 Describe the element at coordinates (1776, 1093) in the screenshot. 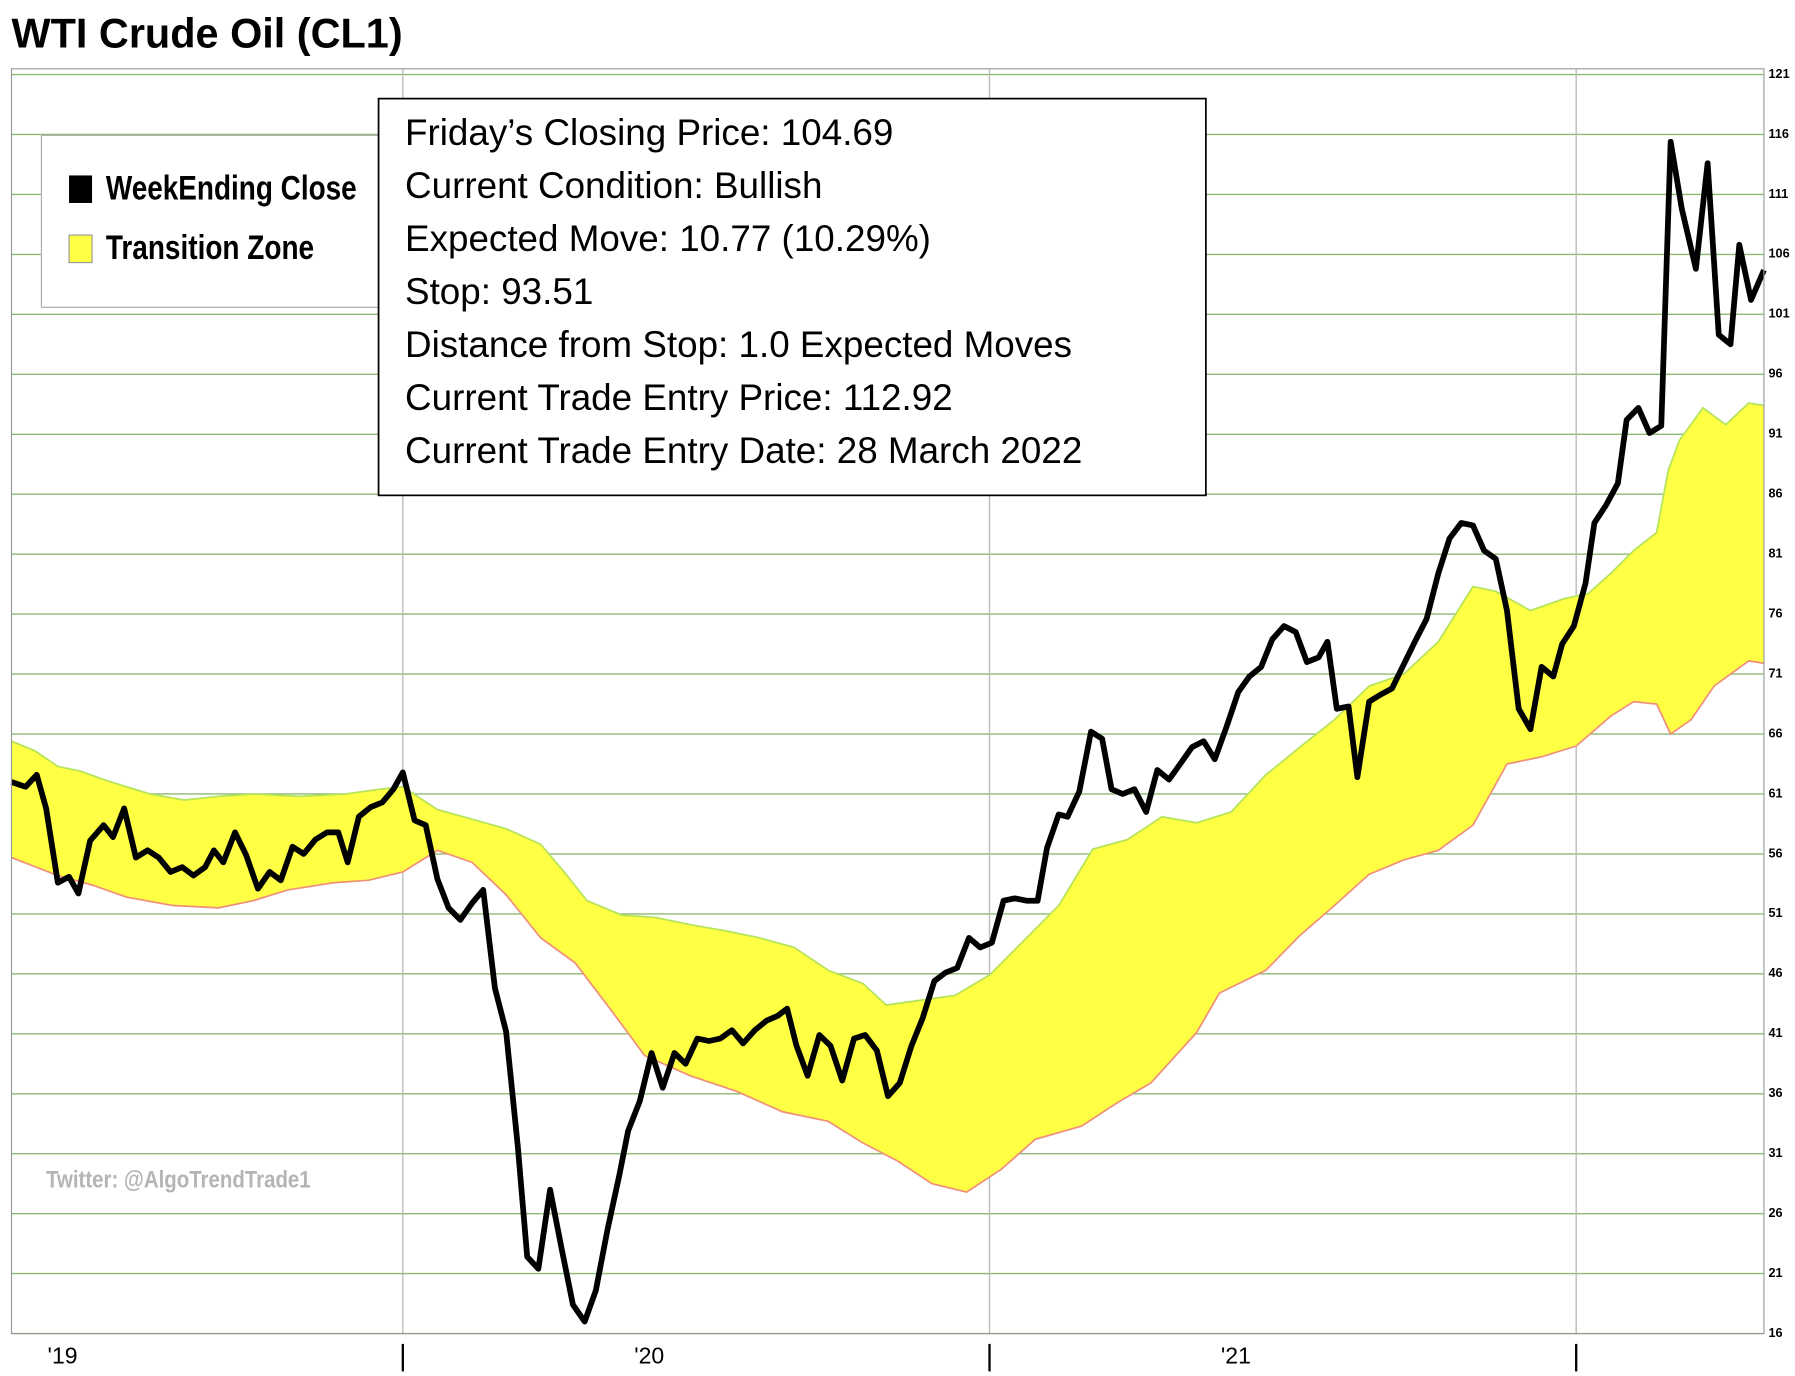

I see `y-tick-label: 36` at that location.